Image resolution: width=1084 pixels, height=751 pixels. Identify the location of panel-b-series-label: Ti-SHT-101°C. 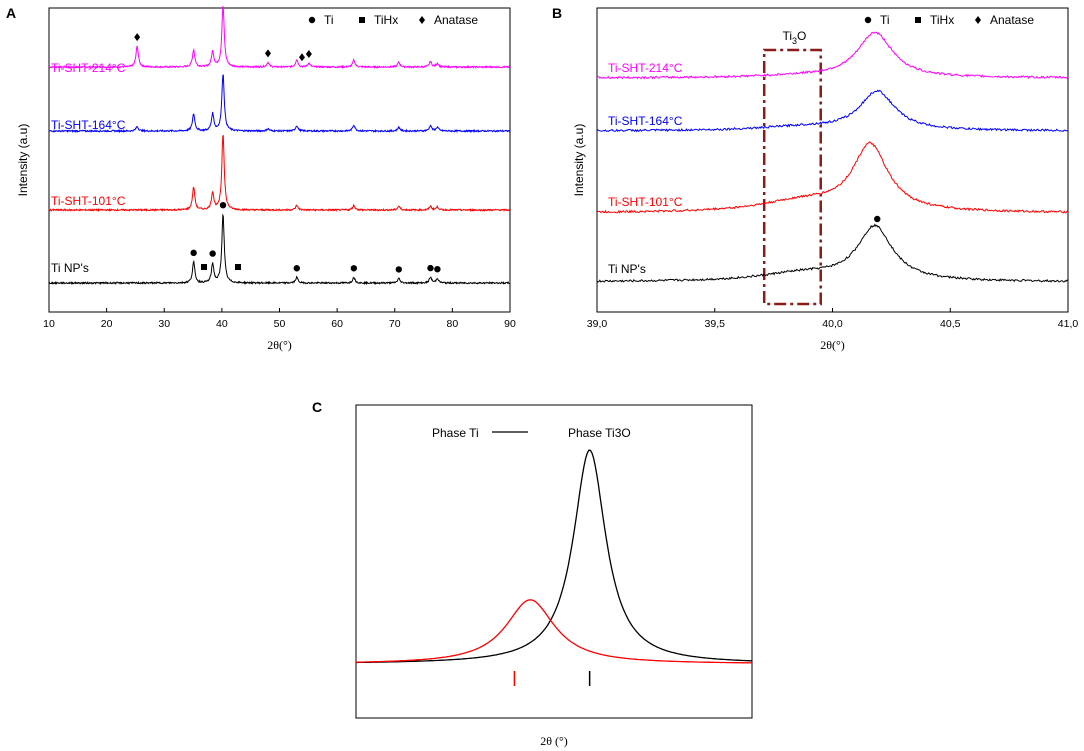
(645, 202).